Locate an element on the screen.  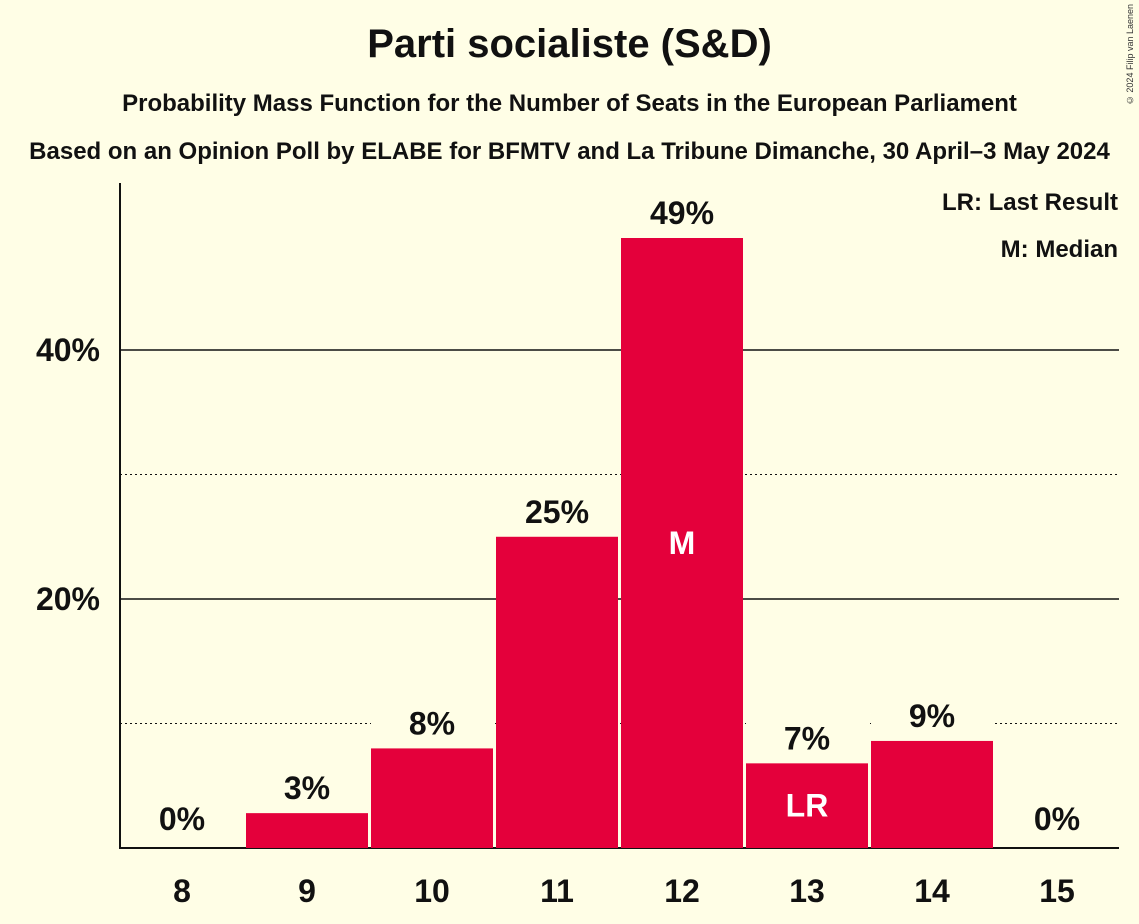
data-label: 25% is located at coordinates (557, 512).